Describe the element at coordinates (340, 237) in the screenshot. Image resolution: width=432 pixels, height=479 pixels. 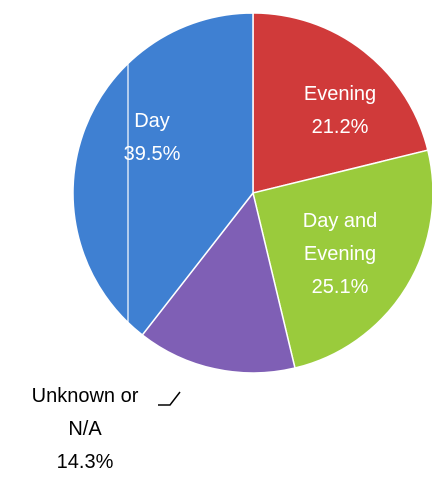
I see `slice-category: Day and Evening` at that location.